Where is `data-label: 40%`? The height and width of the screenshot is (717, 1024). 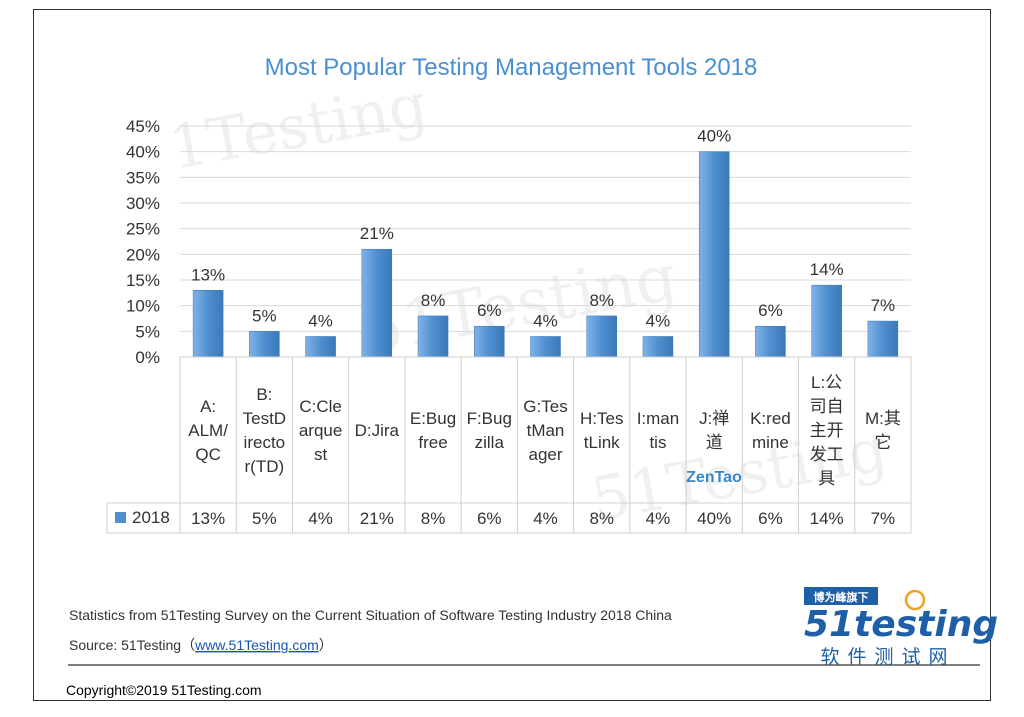
data-label: 40% is located at coordinates (714, 136).